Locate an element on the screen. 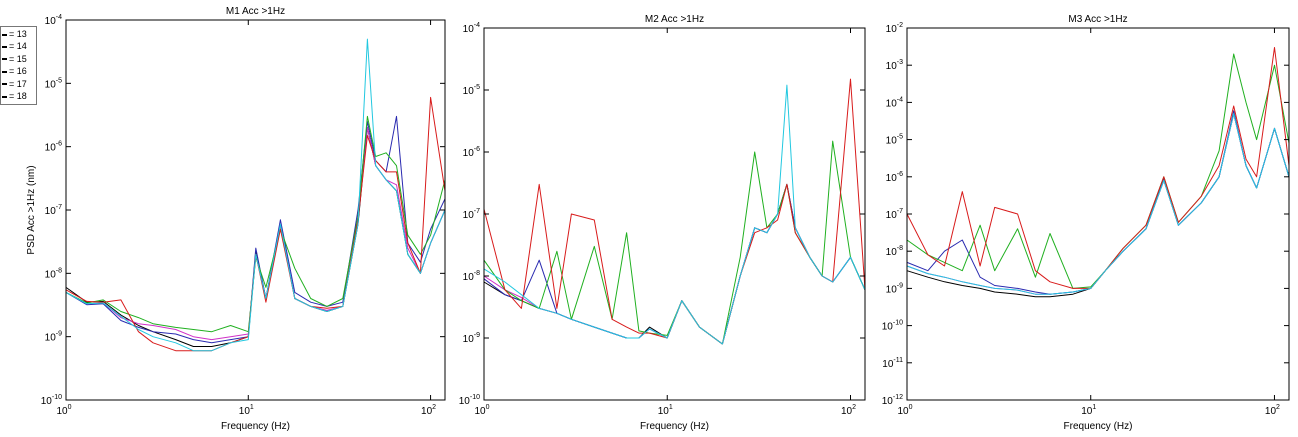  legend: = 13 = 14 = 15 = 16 = 17 = 18 is located at coordinates (18, 66).